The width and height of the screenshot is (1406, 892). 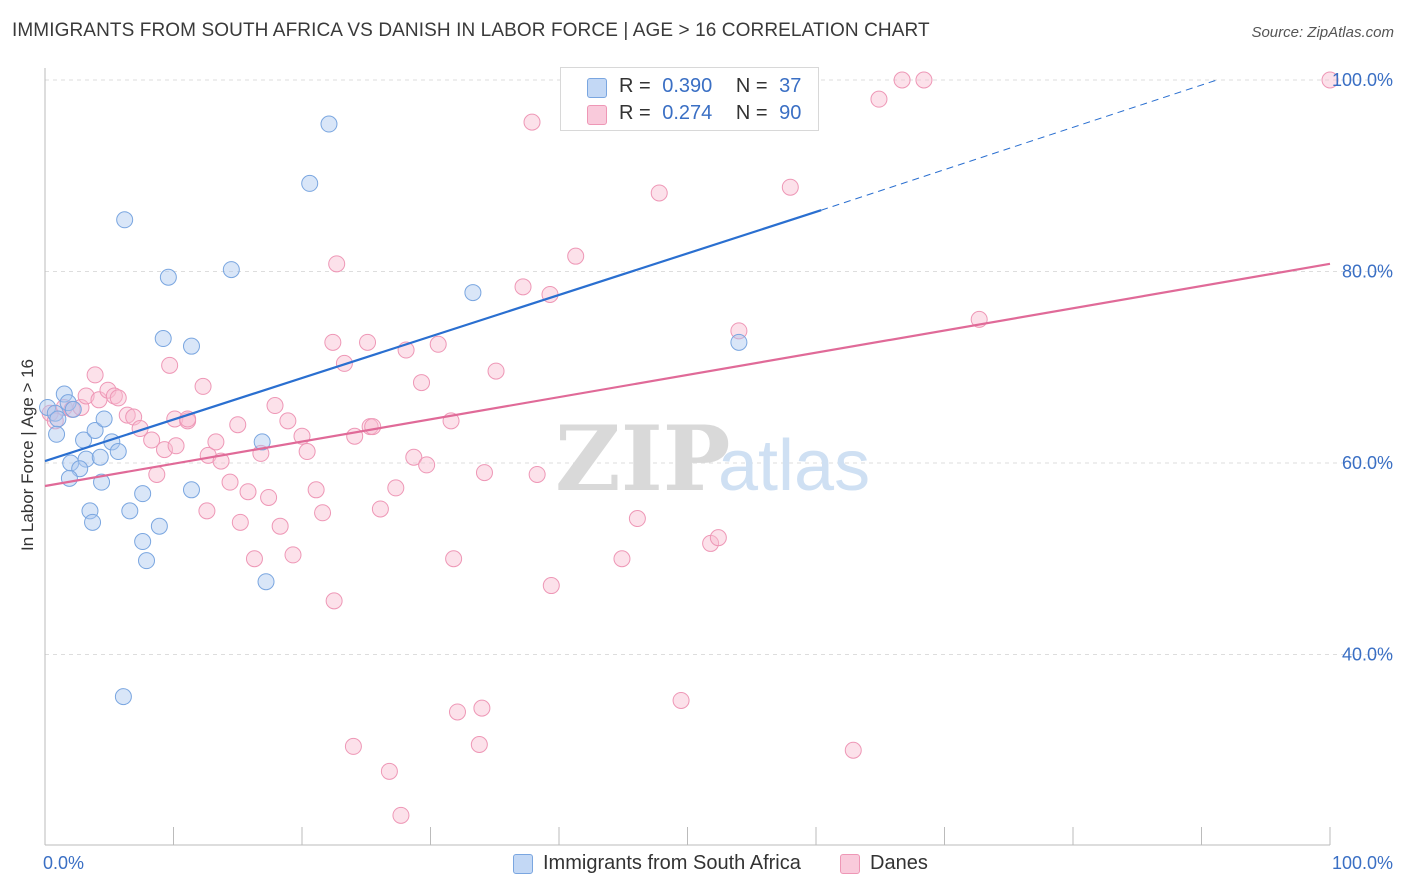 I want to click on x-tick-label: 0.0%, so click(x=63, y=863).